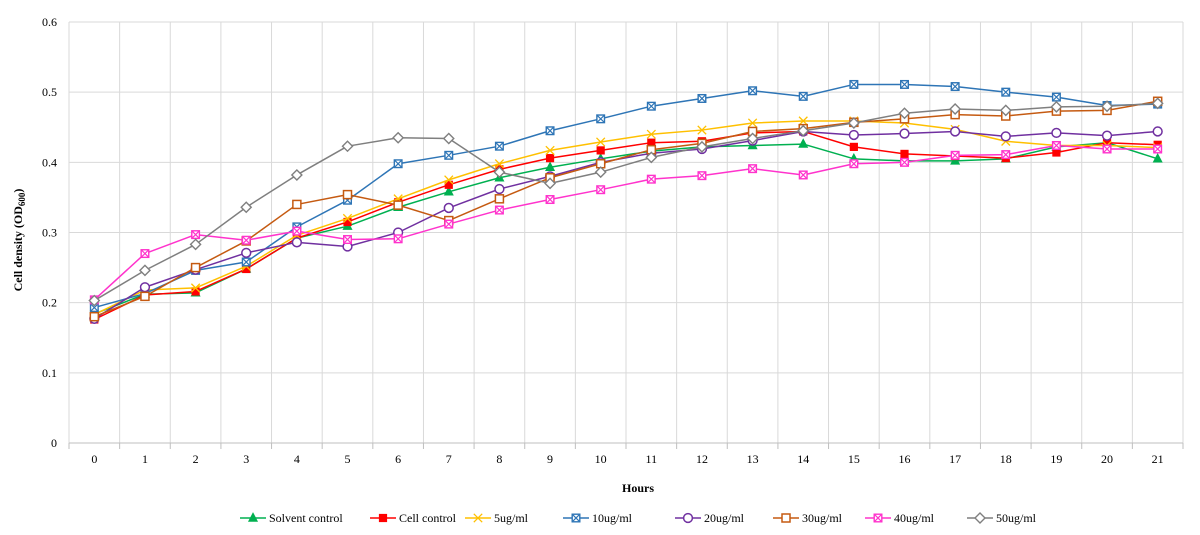 The height and width of the screenshot is (535, 1200). What do you see at coordinates (253, 517) in the screenshot?
I see `legend-marker-solvent-control` at bounding box center [253, 517].